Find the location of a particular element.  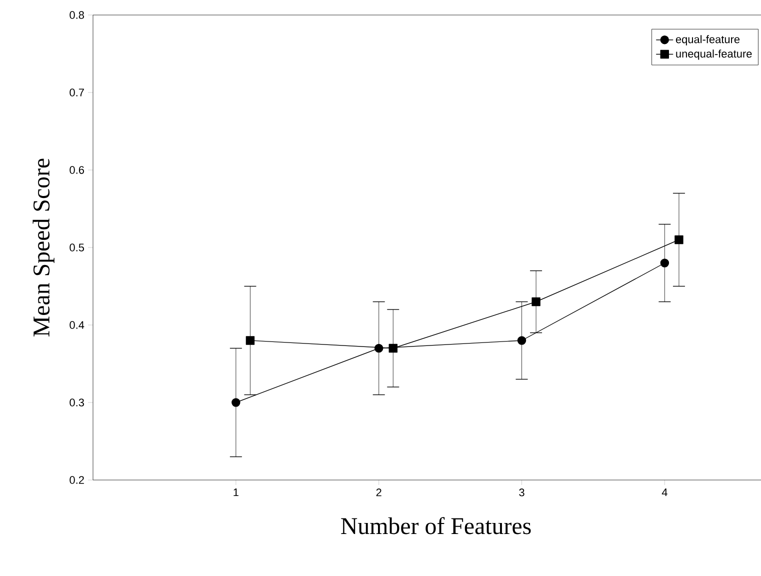

y-tick-label: 0.4 is located at coordinates (77, 325).